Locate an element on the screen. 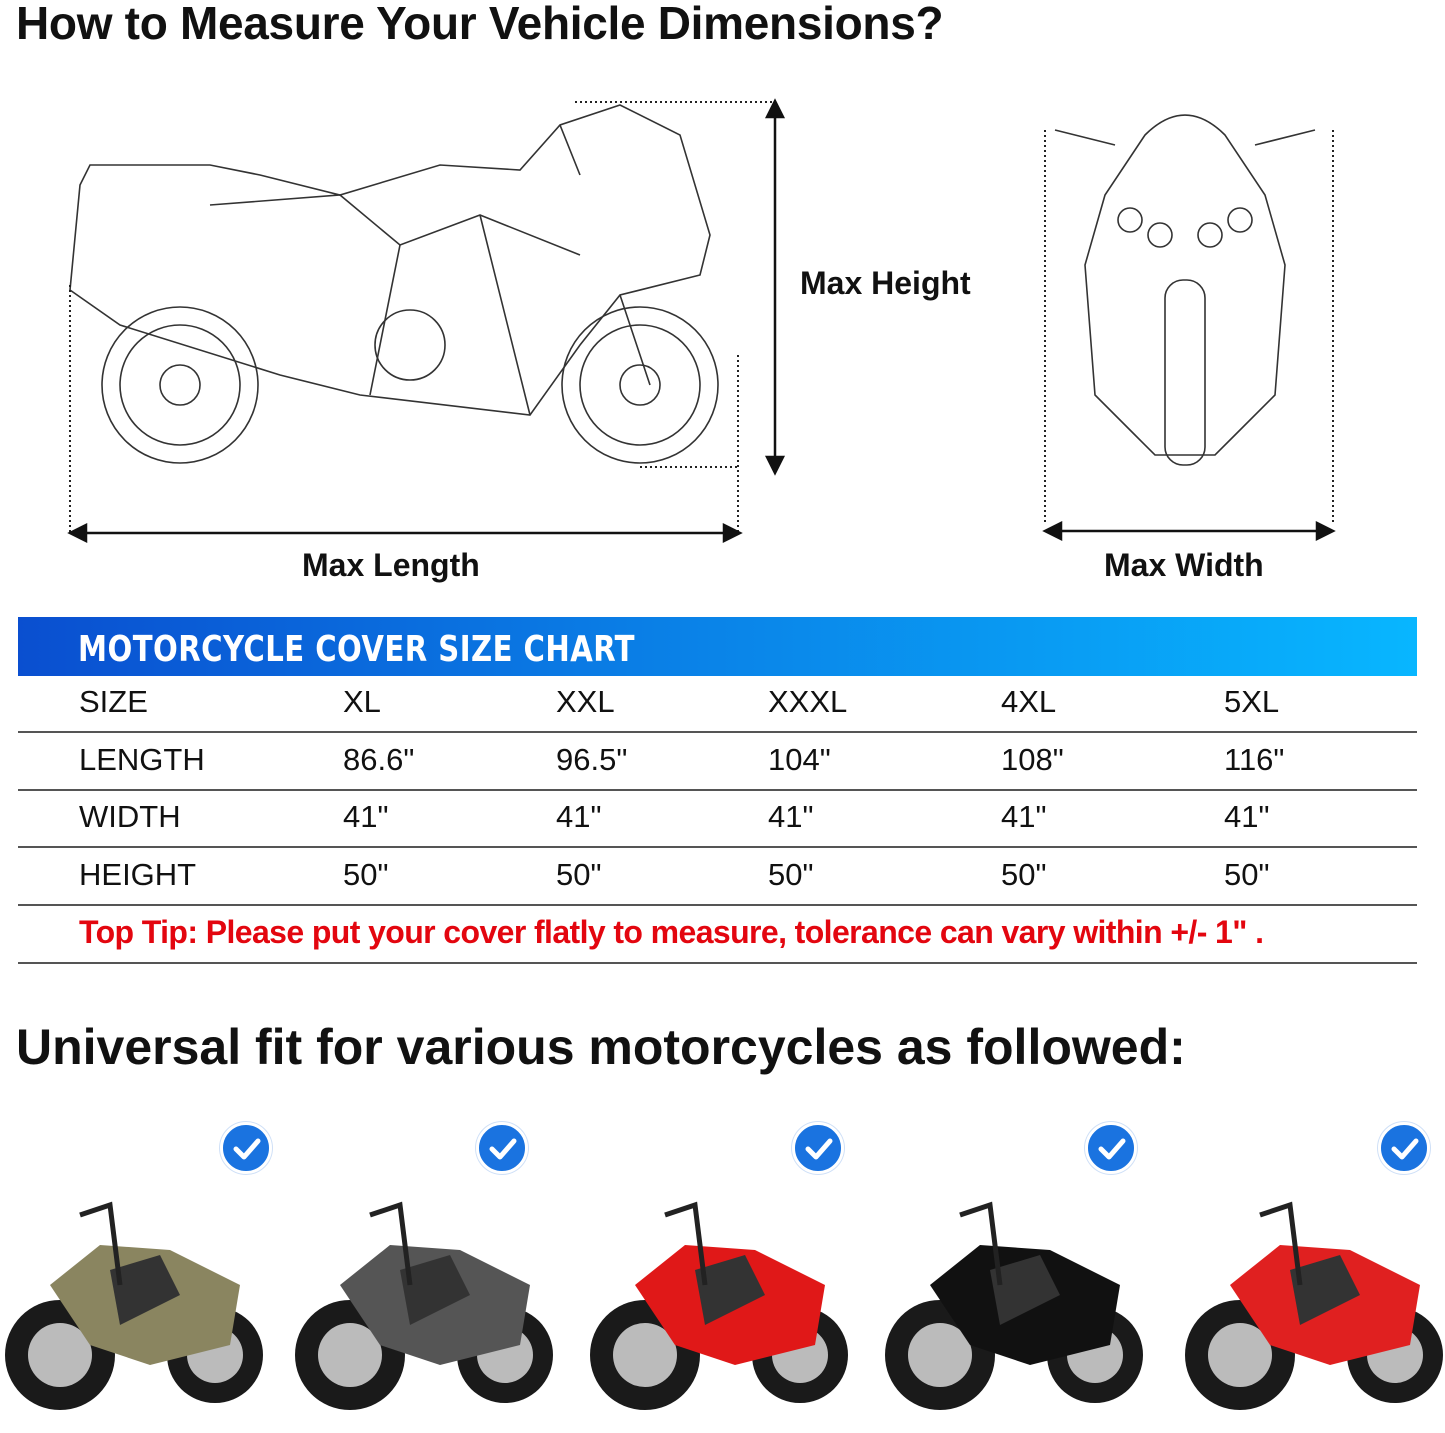 Image resolution: width=1445 pixels, height=1433 pixels. table-cell: XL is located at coordinates (362, 701).